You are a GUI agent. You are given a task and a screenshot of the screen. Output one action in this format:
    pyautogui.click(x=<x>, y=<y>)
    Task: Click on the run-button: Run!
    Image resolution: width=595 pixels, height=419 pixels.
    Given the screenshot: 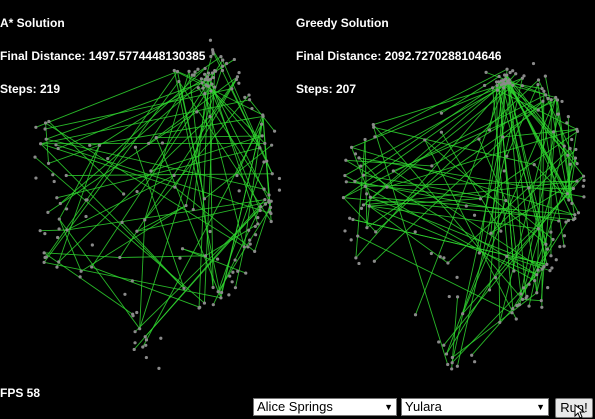 What is the action you would take?
    pyautogui.click(x=574, y=408)
    